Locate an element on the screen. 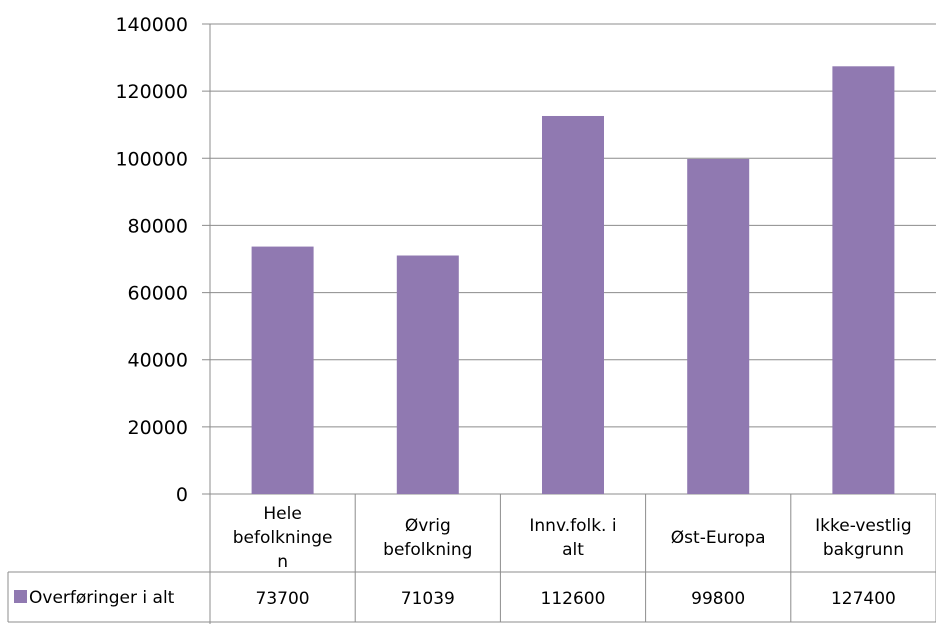 Image resolution: width=936 pixels, height=624 pixels. y-tick-label: 80000 is located at coordinates (158, 226).